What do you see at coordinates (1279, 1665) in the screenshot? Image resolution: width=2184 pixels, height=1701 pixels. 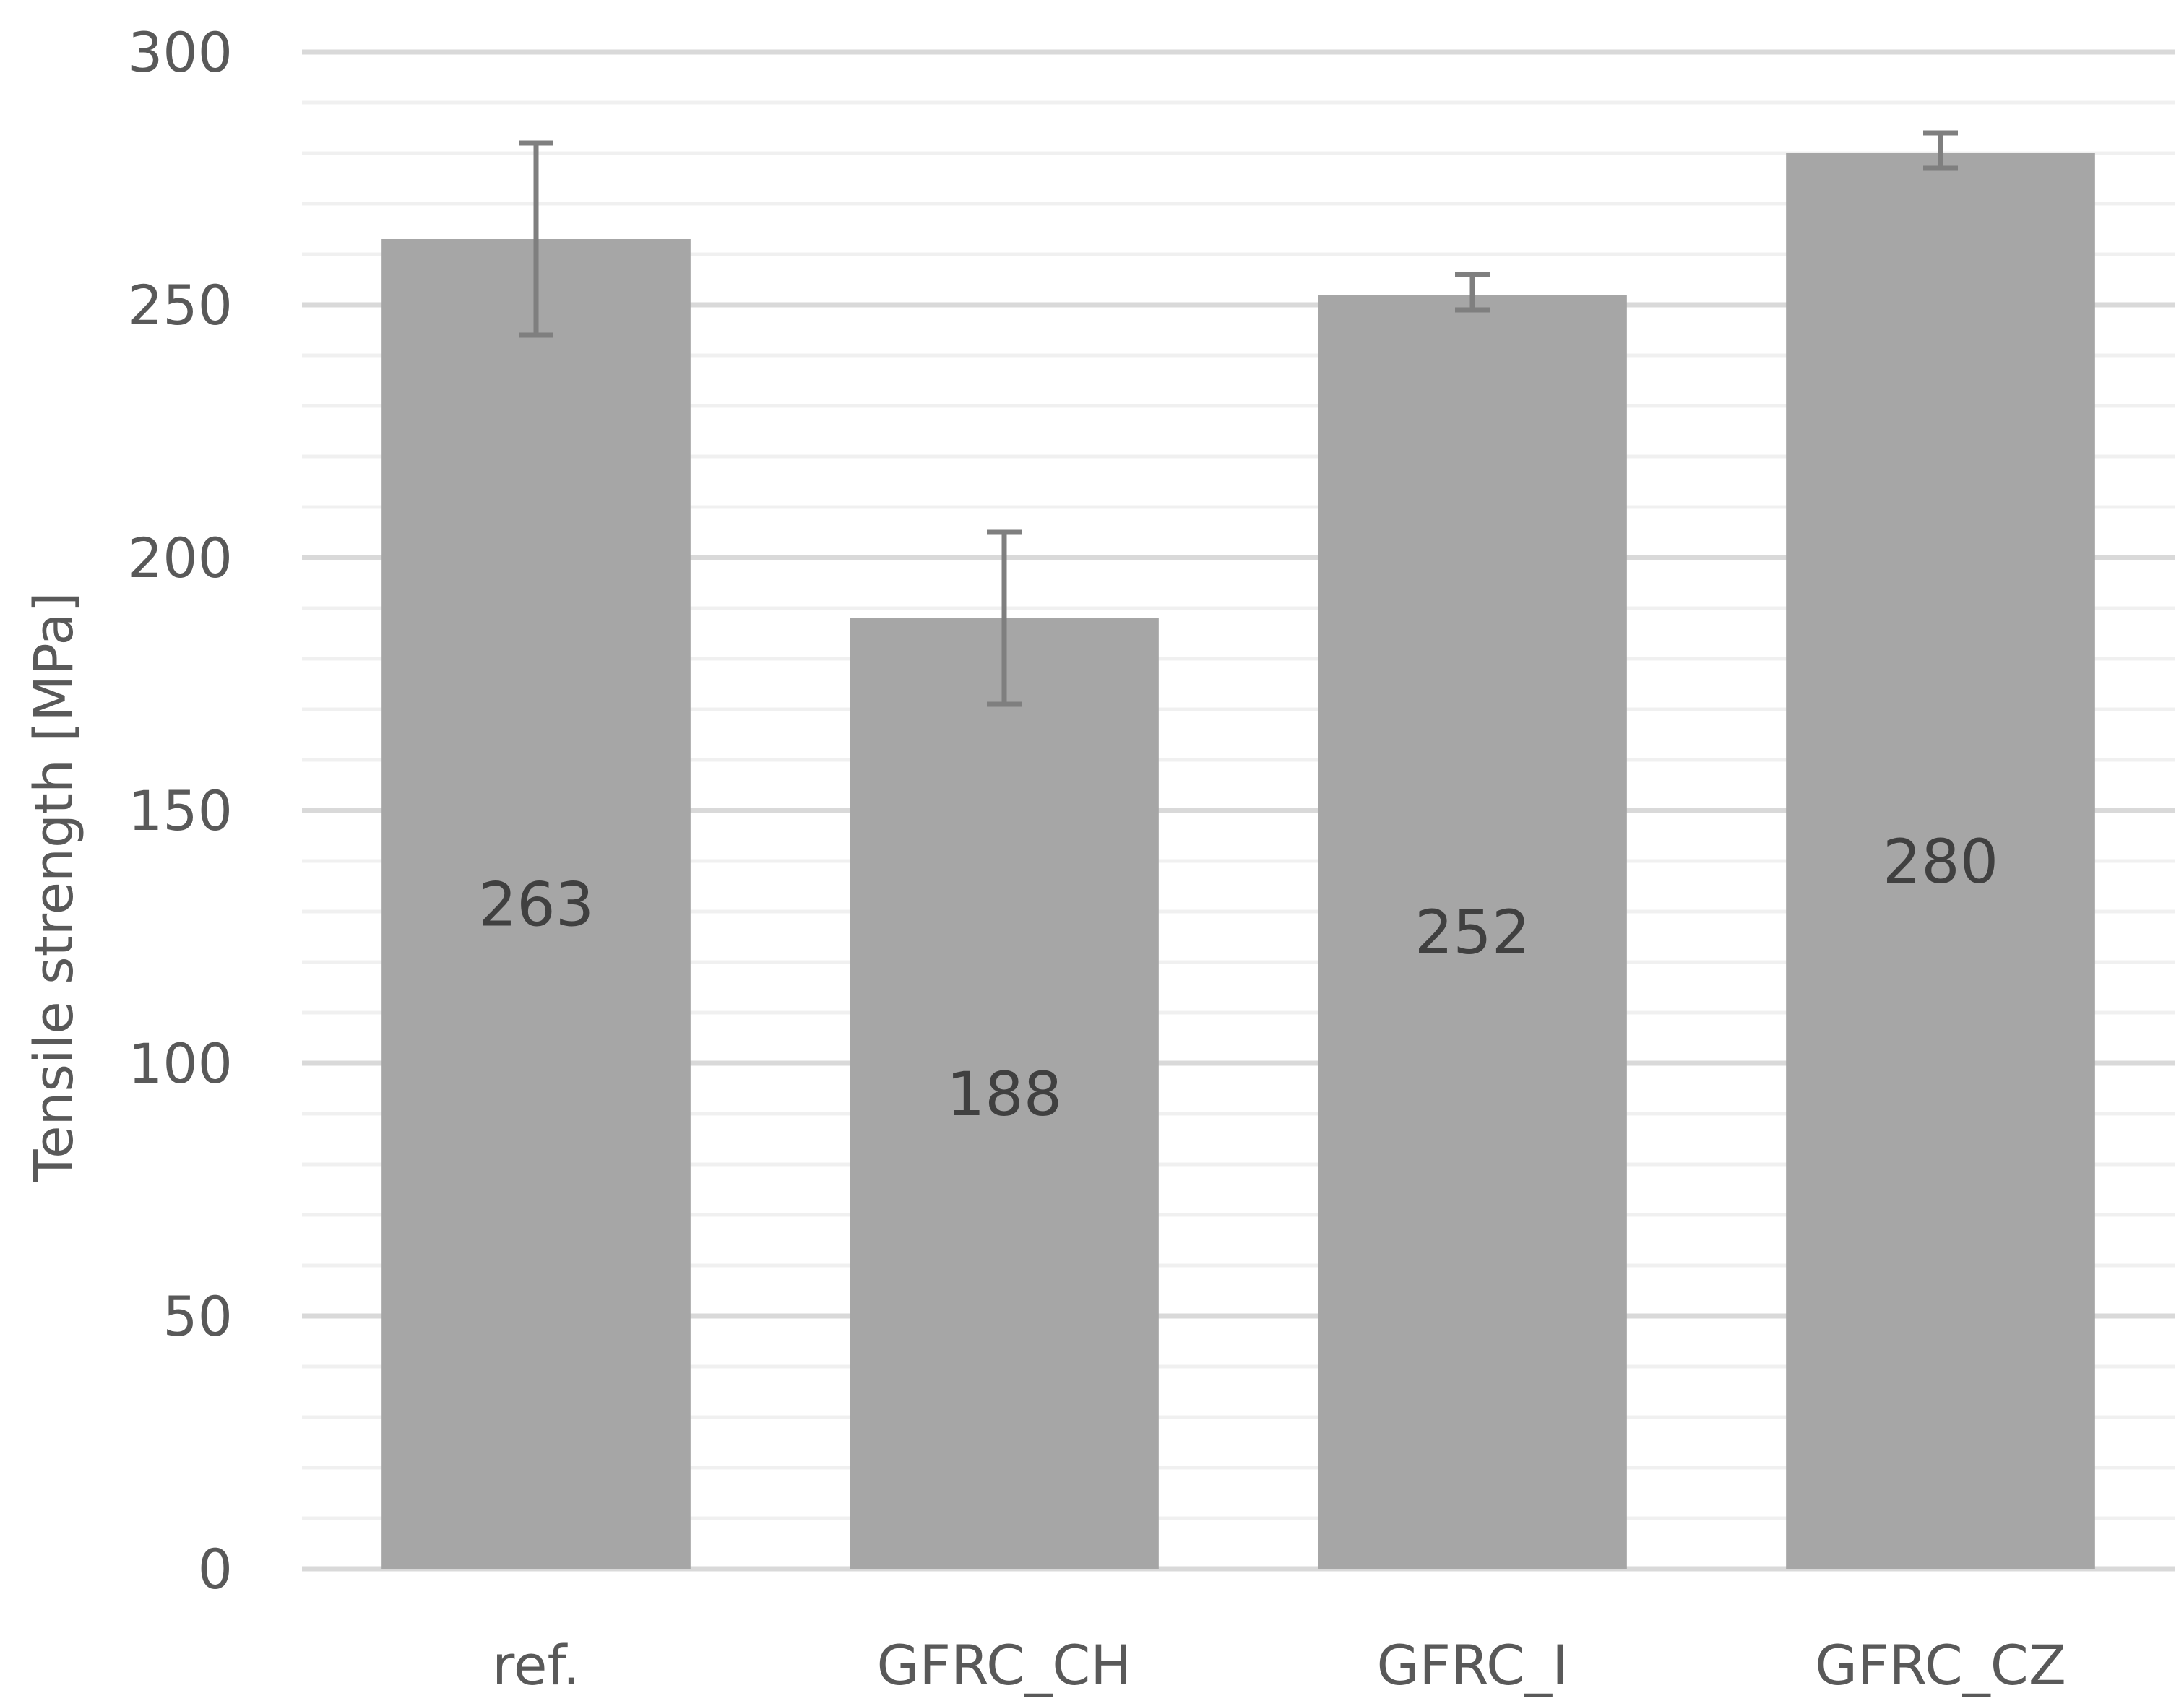 I see `x-axis-category-labels: ref. GFRC_CH GFRC_I GFRC_CZ` at bounding box center [1279, 1665].